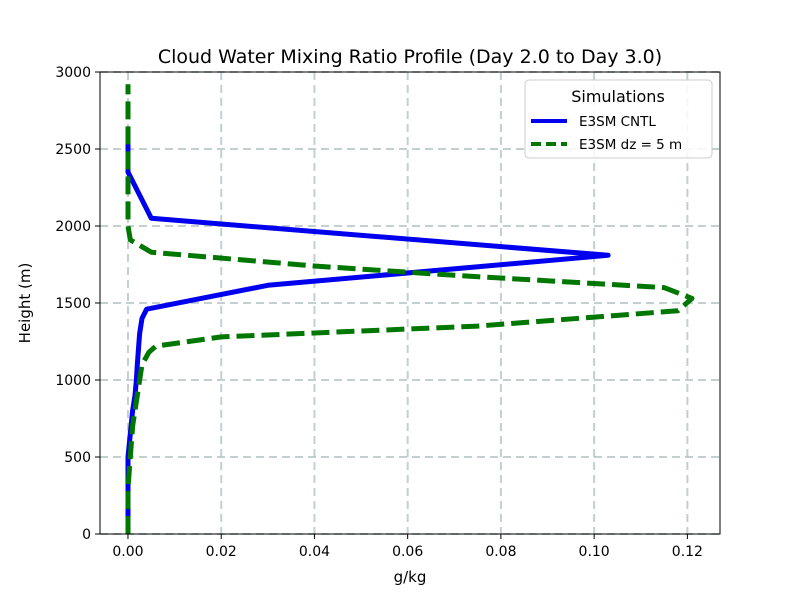 This screenshot has width=800, height=600. Describe the element at coordinates (594, 552) in the screenshot. I see `x-tick-label: 0.10` at that location.